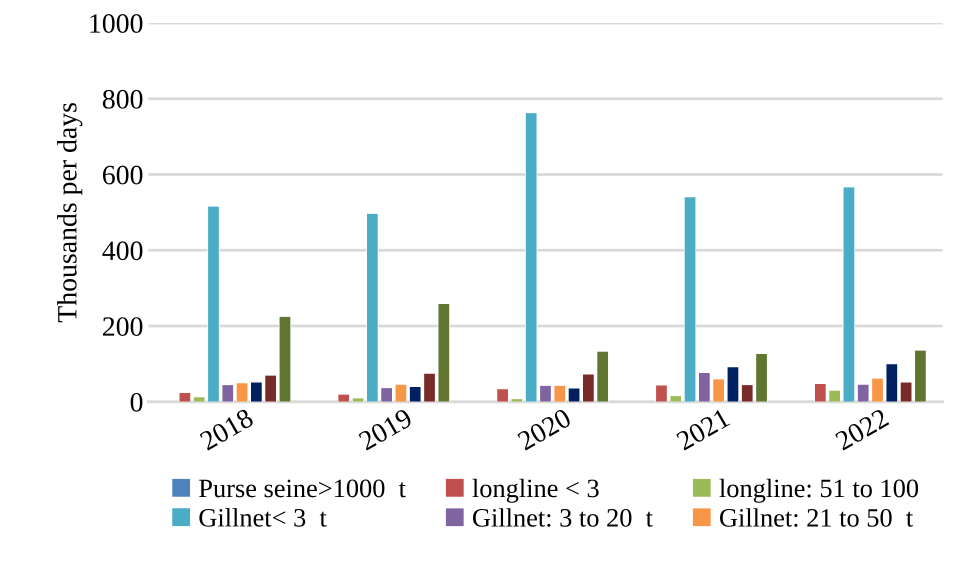  What do you see at coordinates (116, 23) in the screenshot?
I see `y-tick-label: 1000` at bounding box center [116, 23].